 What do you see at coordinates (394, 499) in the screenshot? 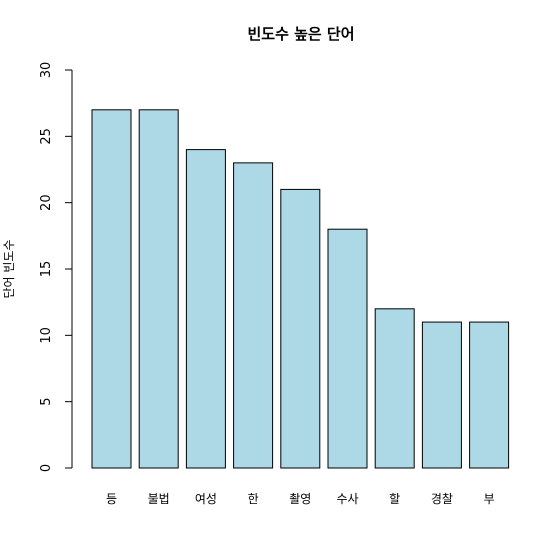
I see `x-category-label: 할` at bounding box center [394, 499].